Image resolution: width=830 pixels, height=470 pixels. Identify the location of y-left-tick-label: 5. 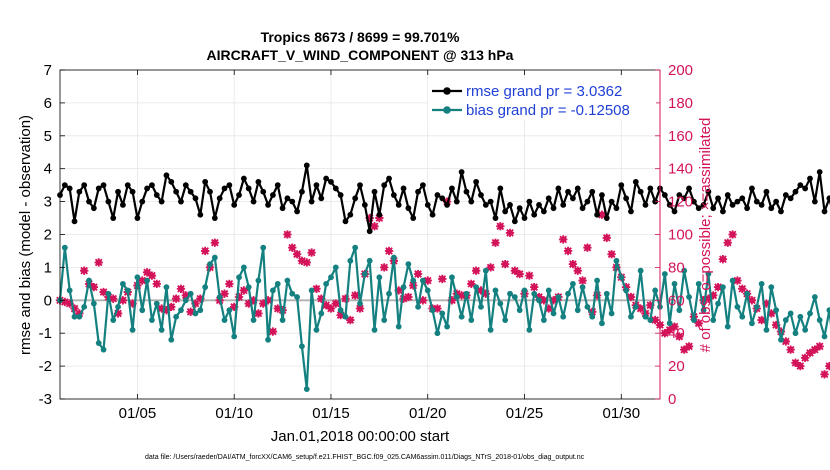
(48, 136).